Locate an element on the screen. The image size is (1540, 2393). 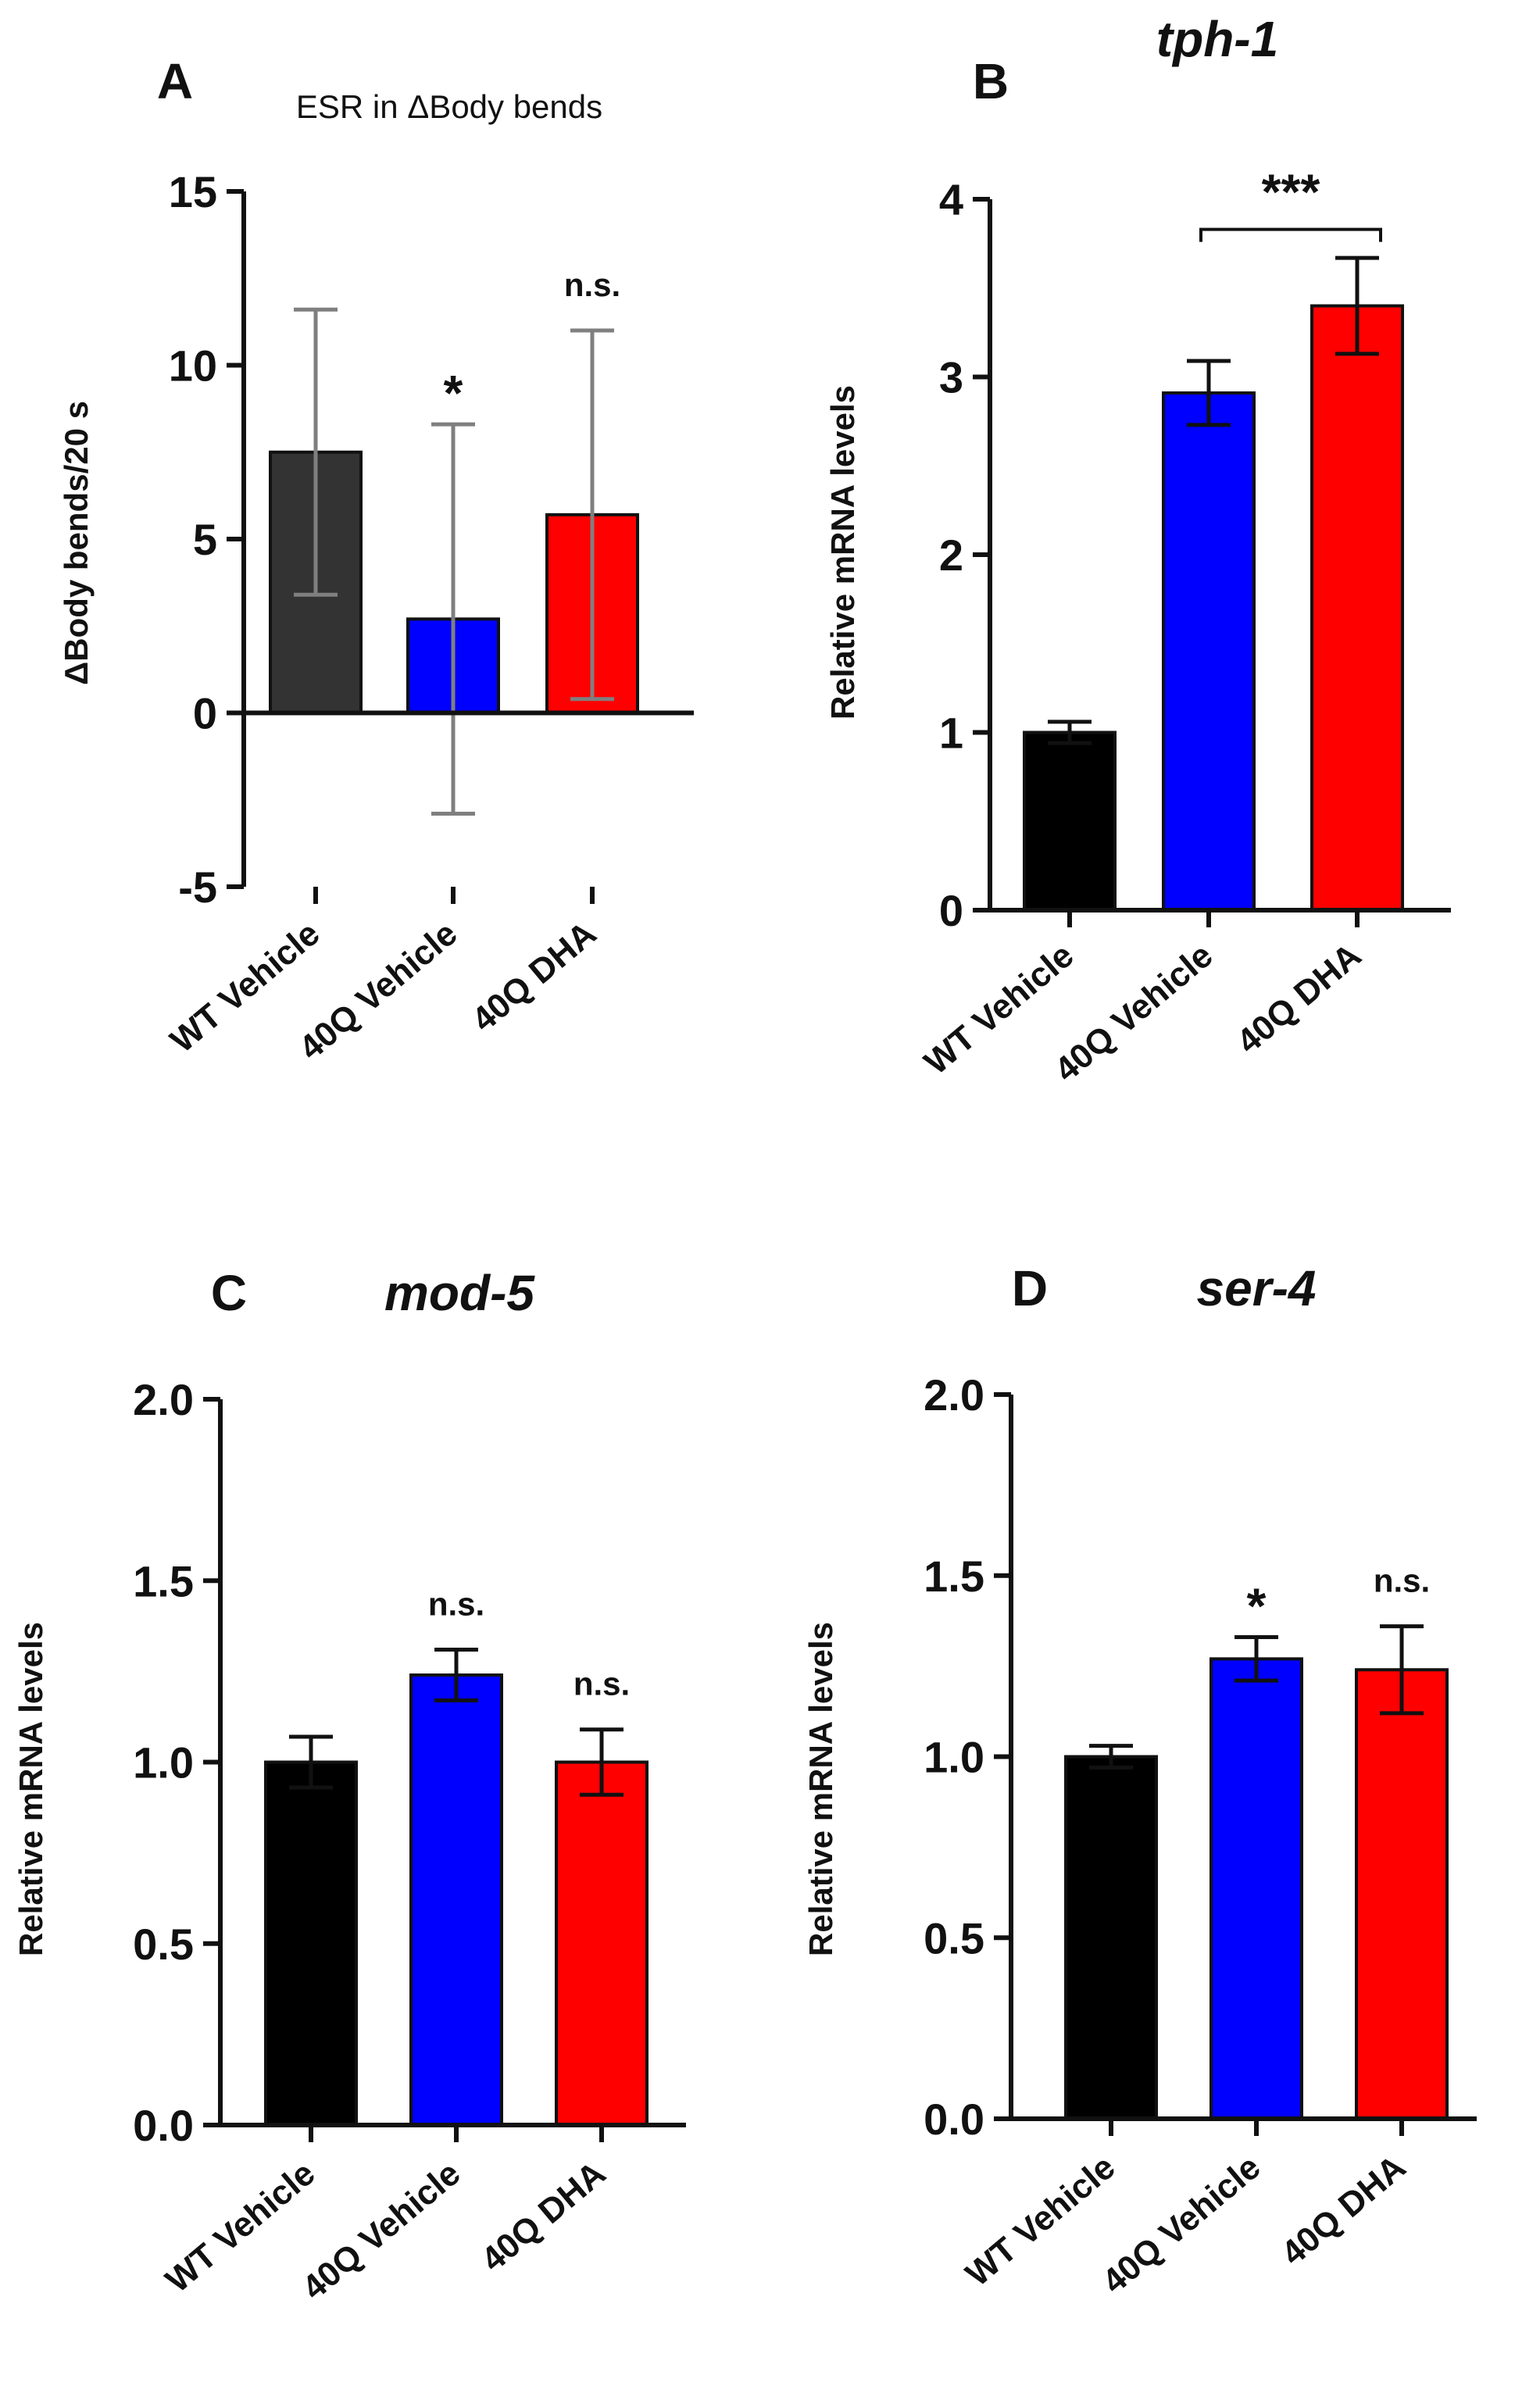
panel-a-significance-labels: * n.s. is located at coordinates (532, 343).